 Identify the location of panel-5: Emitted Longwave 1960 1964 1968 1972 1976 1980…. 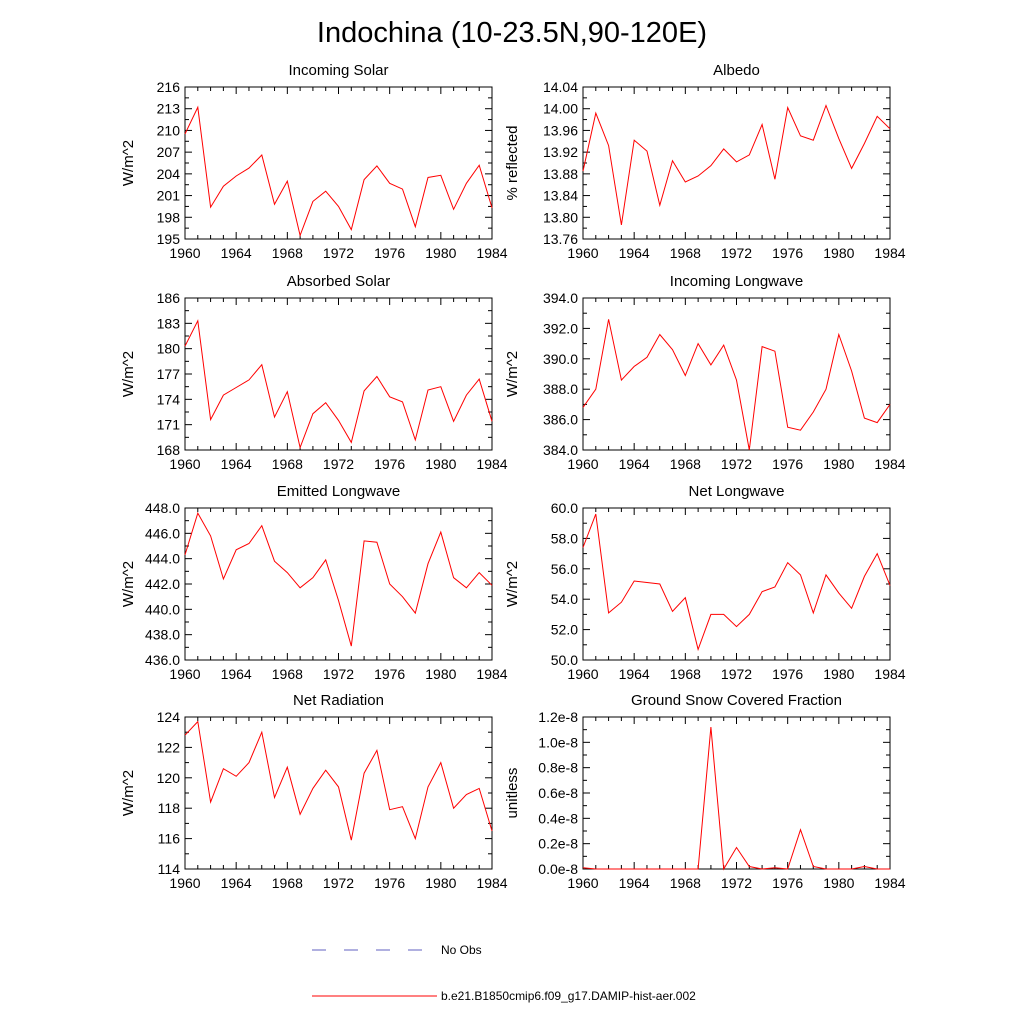
(314, 582).